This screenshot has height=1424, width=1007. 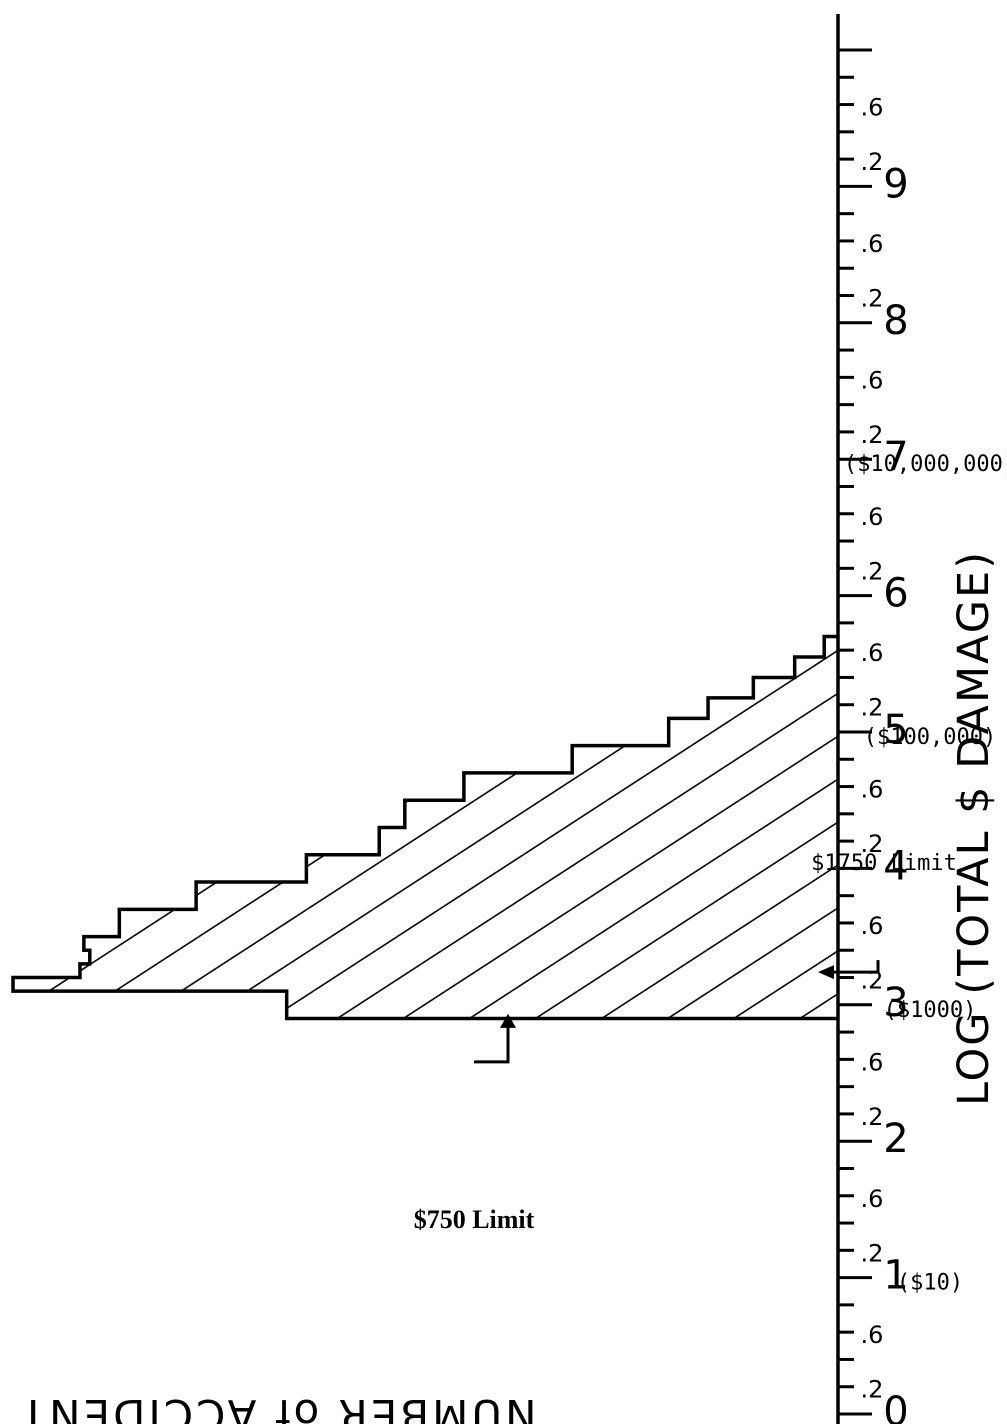 What do you see at coordinates (895, 457) in the screenshot?
I see `major-tick-label: 7` at bounding box center [895, 457].